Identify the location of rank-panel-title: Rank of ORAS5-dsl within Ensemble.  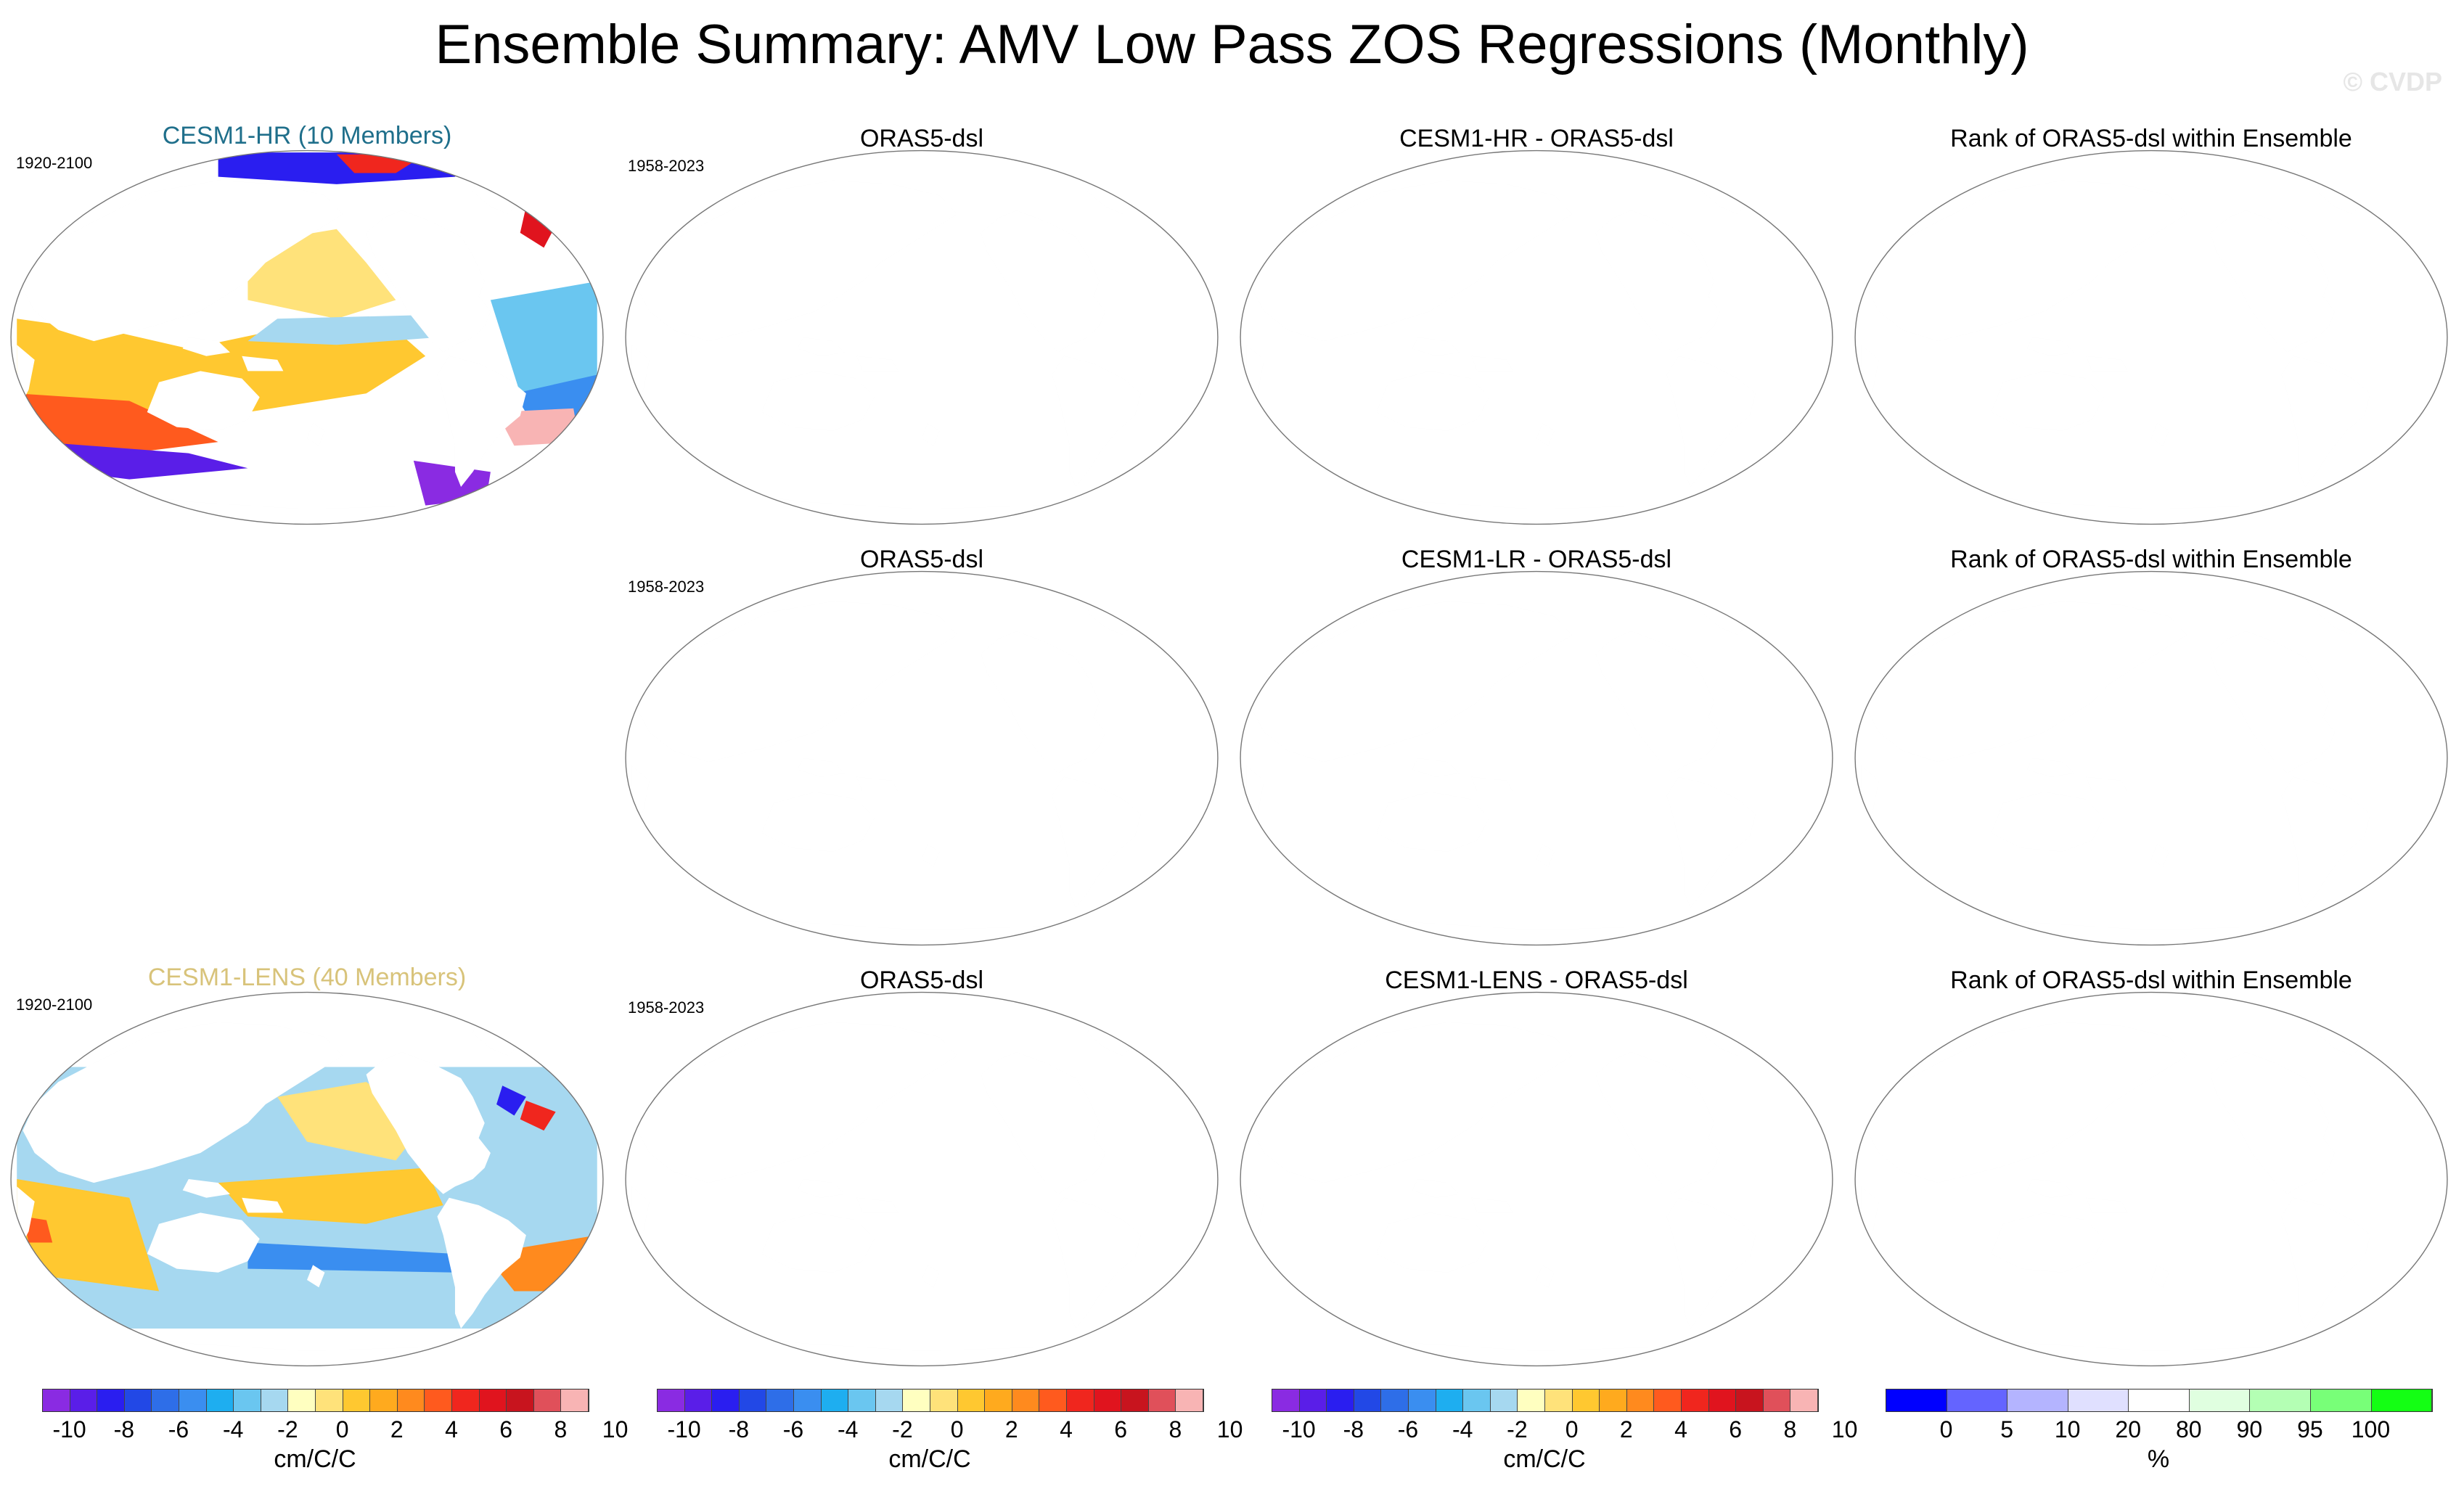
(2151, 138).